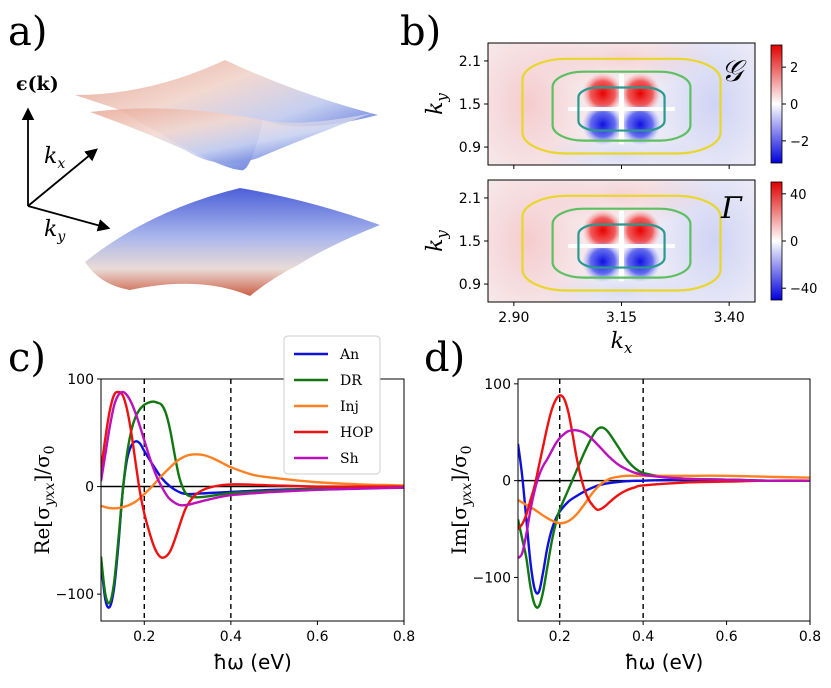 This screenshot has height=688, width=831. Describe the element at coordinates (349, 355) in the screenshot. I see `legend-label-an: An` at that location.